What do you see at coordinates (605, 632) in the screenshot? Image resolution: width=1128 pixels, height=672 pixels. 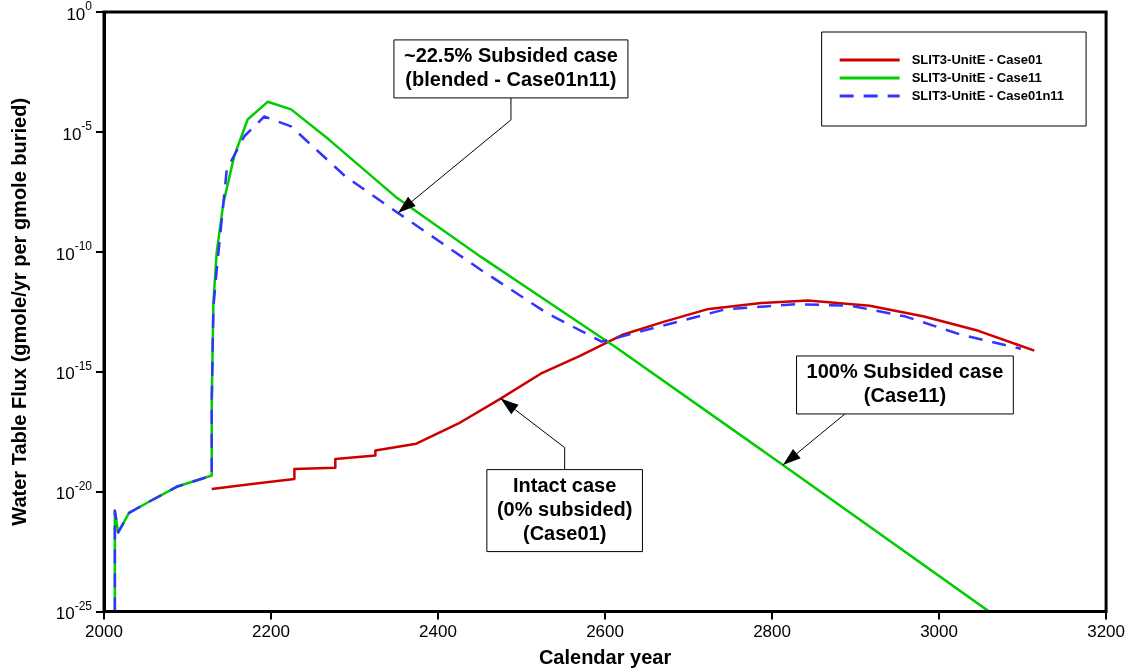 I see `x-tick-label: 2600` at bounding box center [605, 632].